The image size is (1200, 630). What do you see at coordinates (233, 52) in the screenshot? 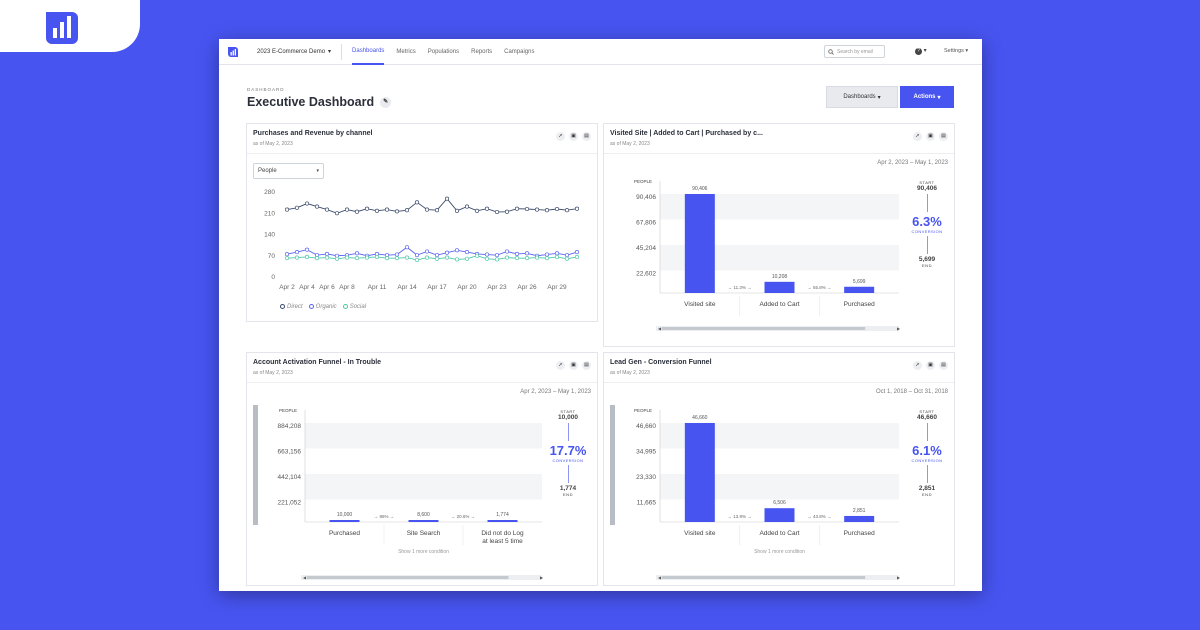
I see `app-logo-icon` at bounding box center [233, 52].